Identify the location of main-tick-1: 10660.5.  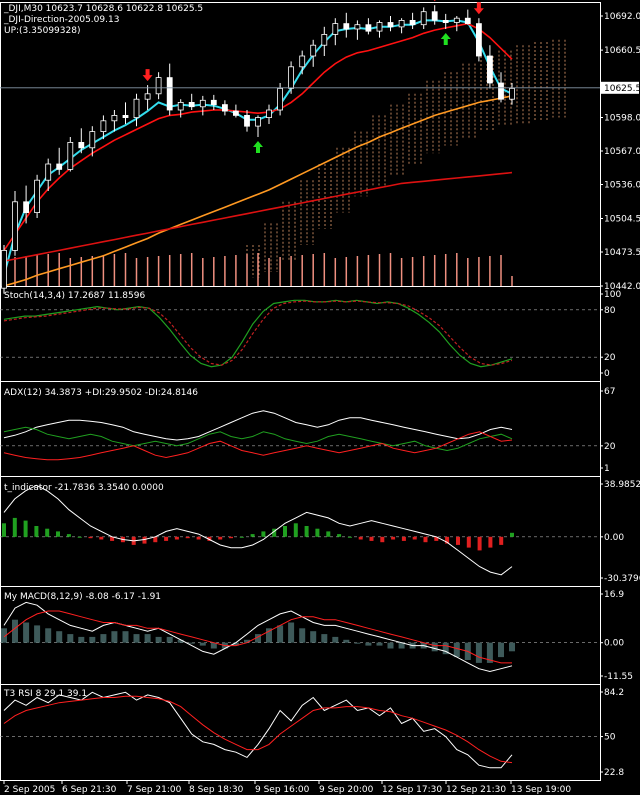
(622, 51).